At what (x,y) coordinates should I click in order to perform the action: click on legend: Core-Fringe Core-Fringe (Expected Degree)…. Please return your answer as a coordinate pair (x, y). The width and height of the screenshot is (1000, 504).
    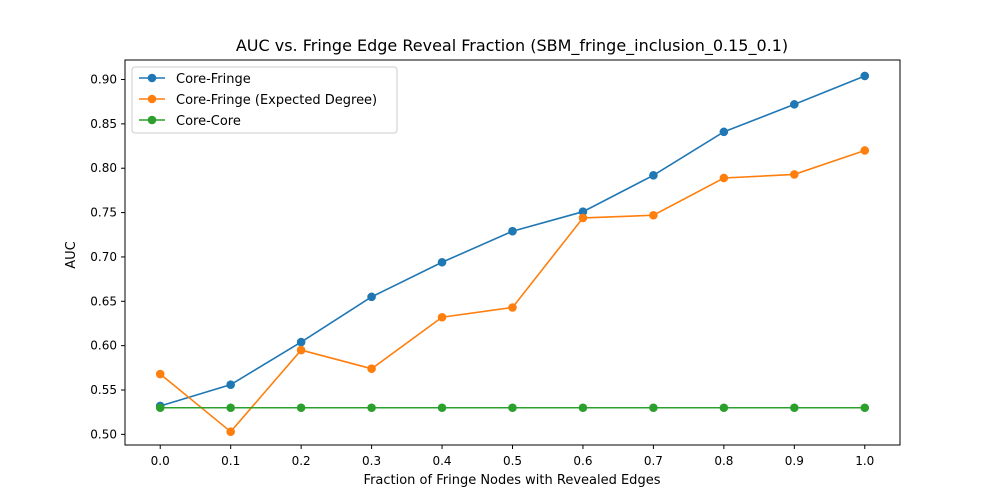
    Looking at the image, I should click on (264, 100).